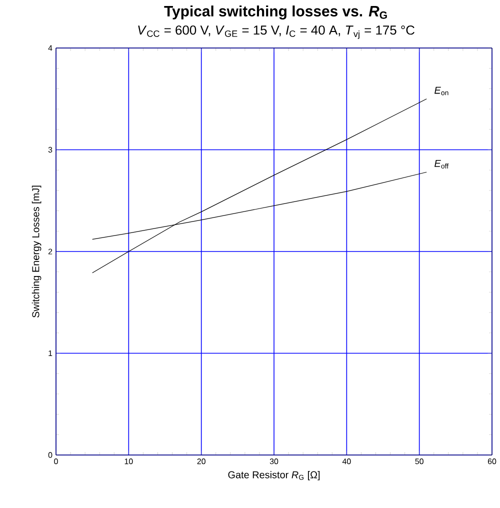 This screenshot has height=508, width=500. Describe the element at coordinates (275, 13) in the screenshot. I see `chart-title: Typical switching losses vs. R$_{G}$` at that location.